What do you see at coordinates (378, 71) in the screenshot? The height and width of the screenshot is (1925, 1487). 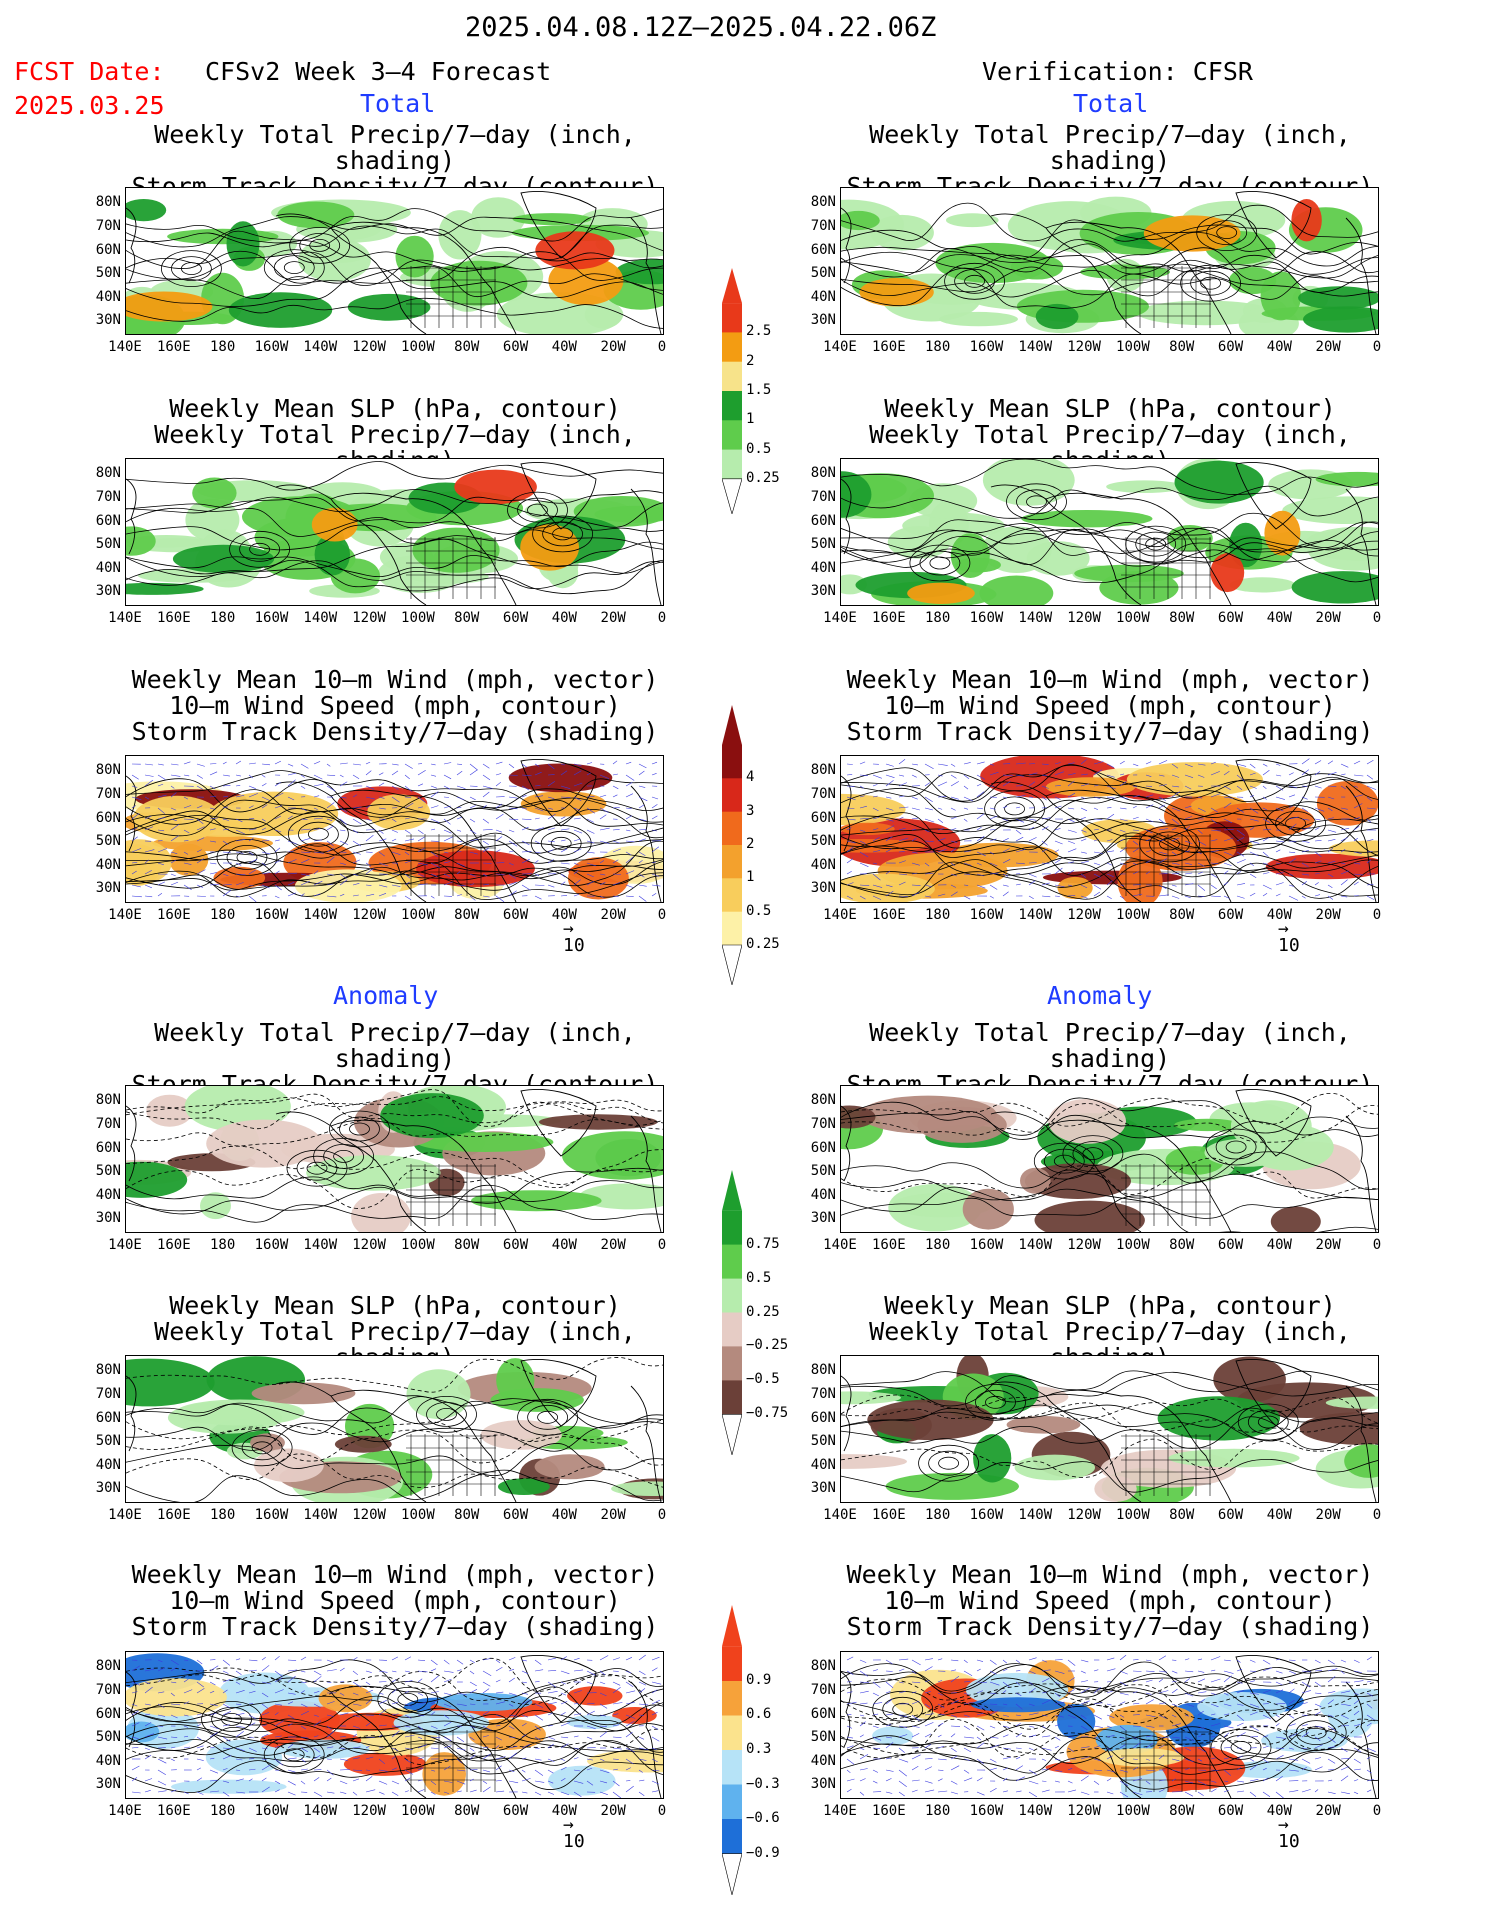 I see `model-title: CFSv2 Week 3–4 Forecast` at bounding box center [378, 71].